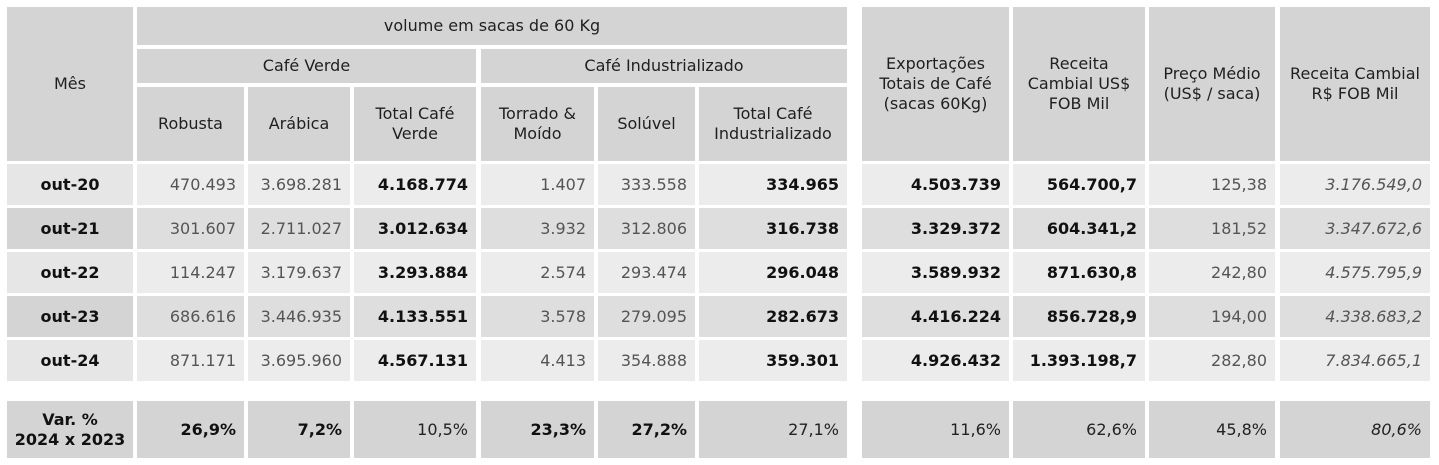 The width and height of the screenshot is (1439, 465). Describe the element at coordinates (1396, 429) in the screenshot. I see `variation-receita-brl-text: 80,6%` at that location.